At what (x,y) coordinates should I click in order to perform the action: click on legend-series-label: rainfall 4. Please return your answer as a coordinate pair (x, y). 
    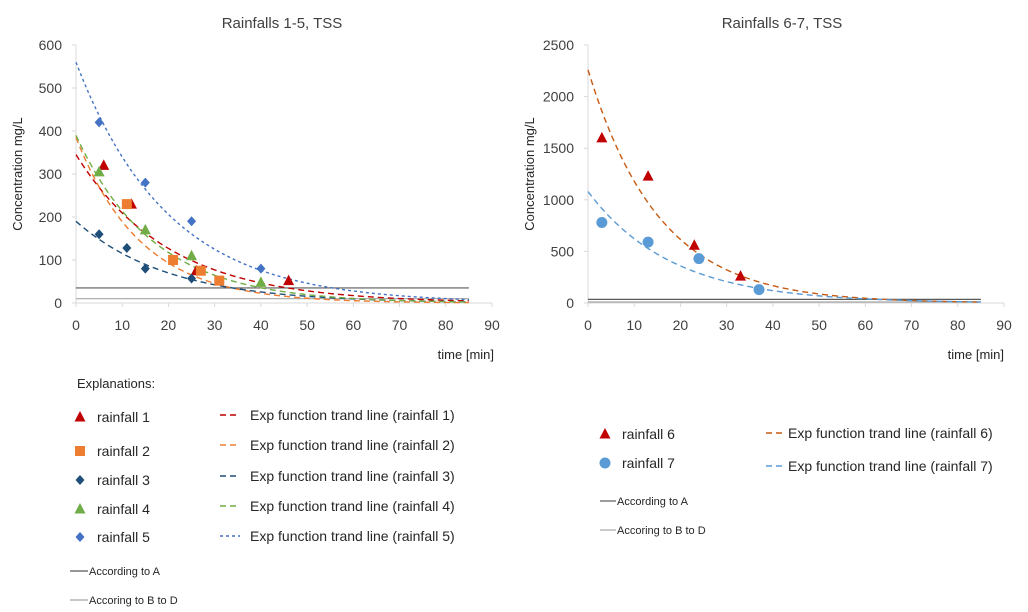
    Looking at the image, I should click on (123, 509).